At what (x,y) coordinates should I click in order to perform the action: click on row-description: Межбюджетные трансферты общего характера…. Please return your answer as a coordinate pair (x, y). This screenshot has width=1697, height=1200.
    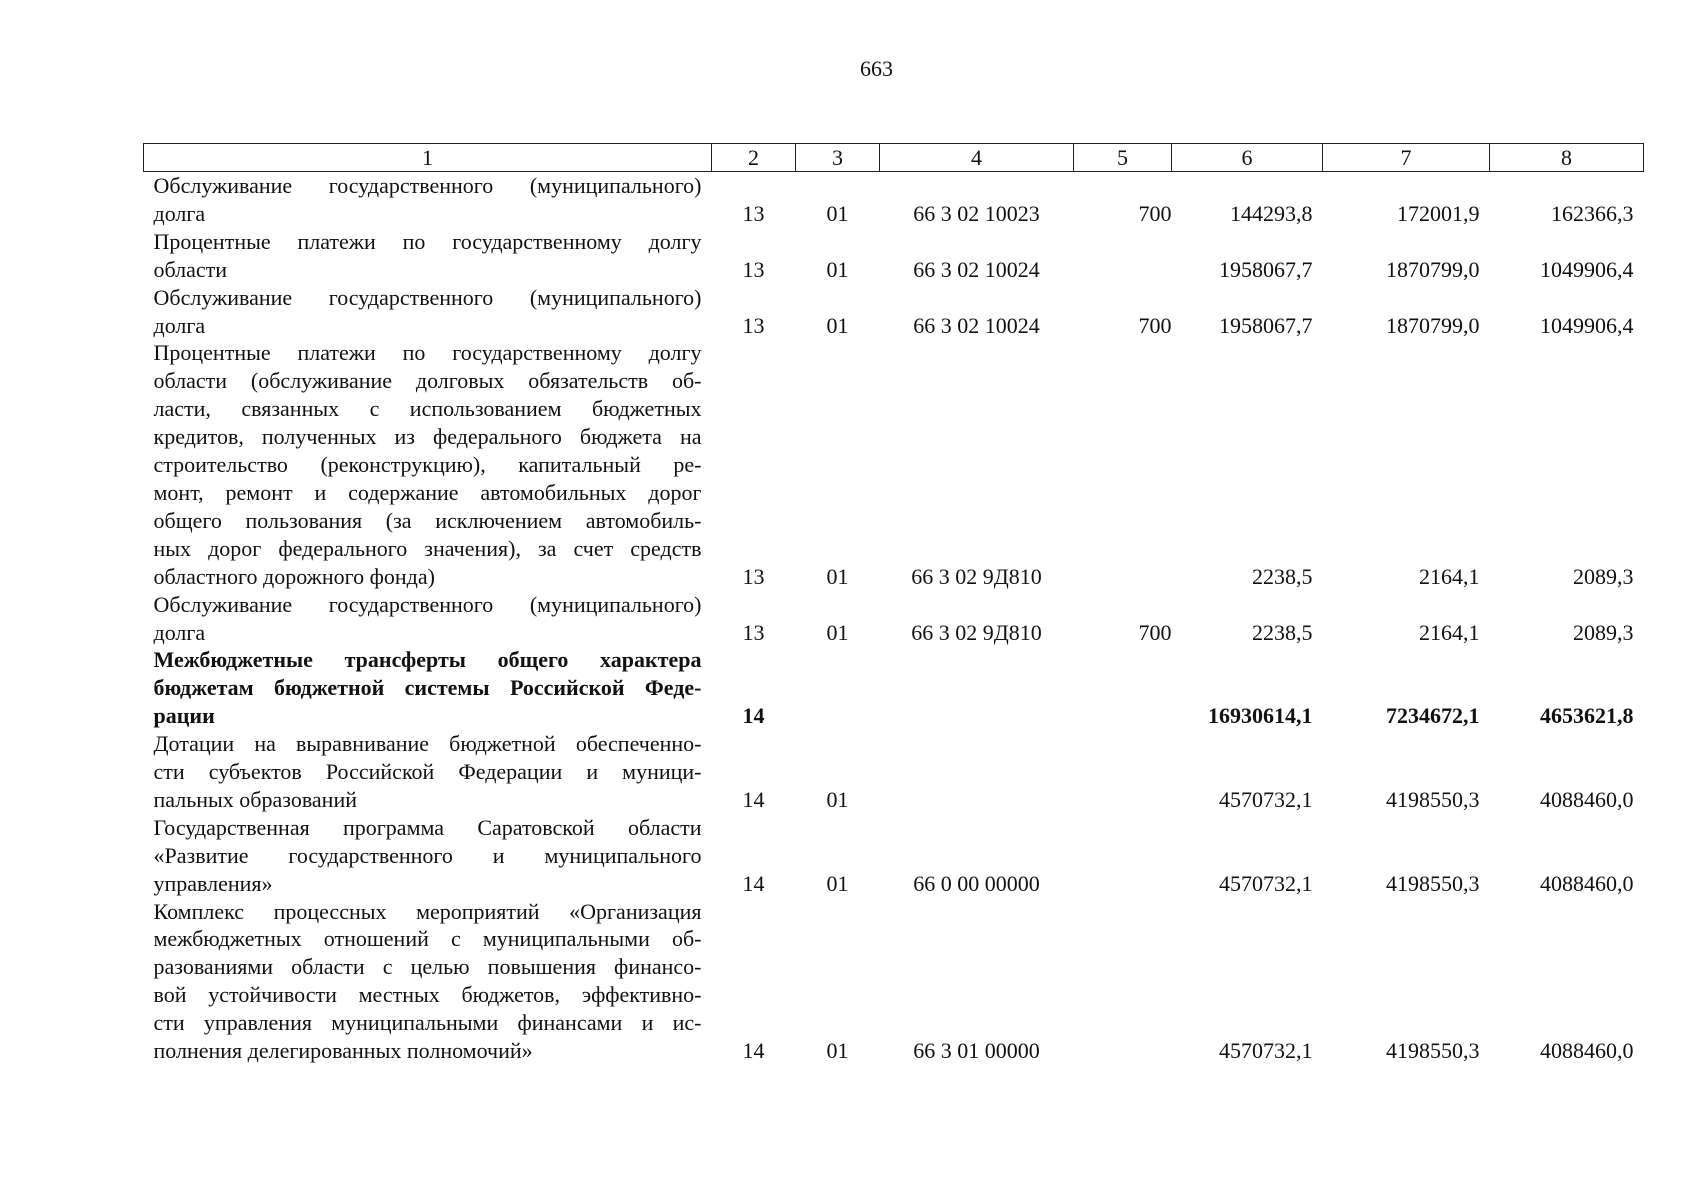
    Looking at the image, I should click on (428, 688).